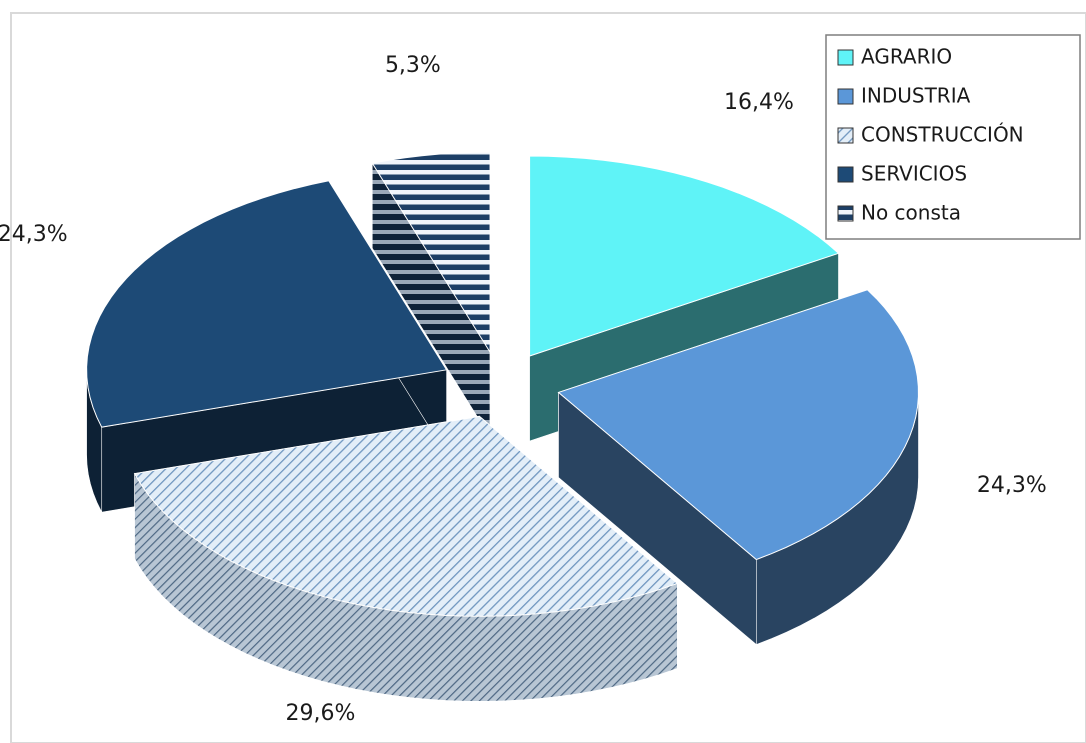  Describe the element at coordinates (34, 234) in the screenshot. I see `data-label-servicios: 24,3%` at that location.